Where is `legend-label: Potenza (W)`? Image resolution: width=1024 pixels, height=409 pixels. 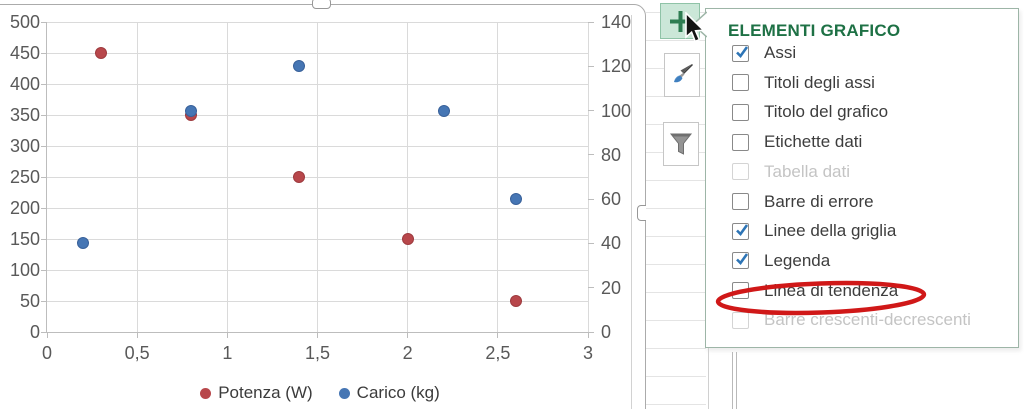
legend-label: Potenza (W) is located at coordinates (265, 392).